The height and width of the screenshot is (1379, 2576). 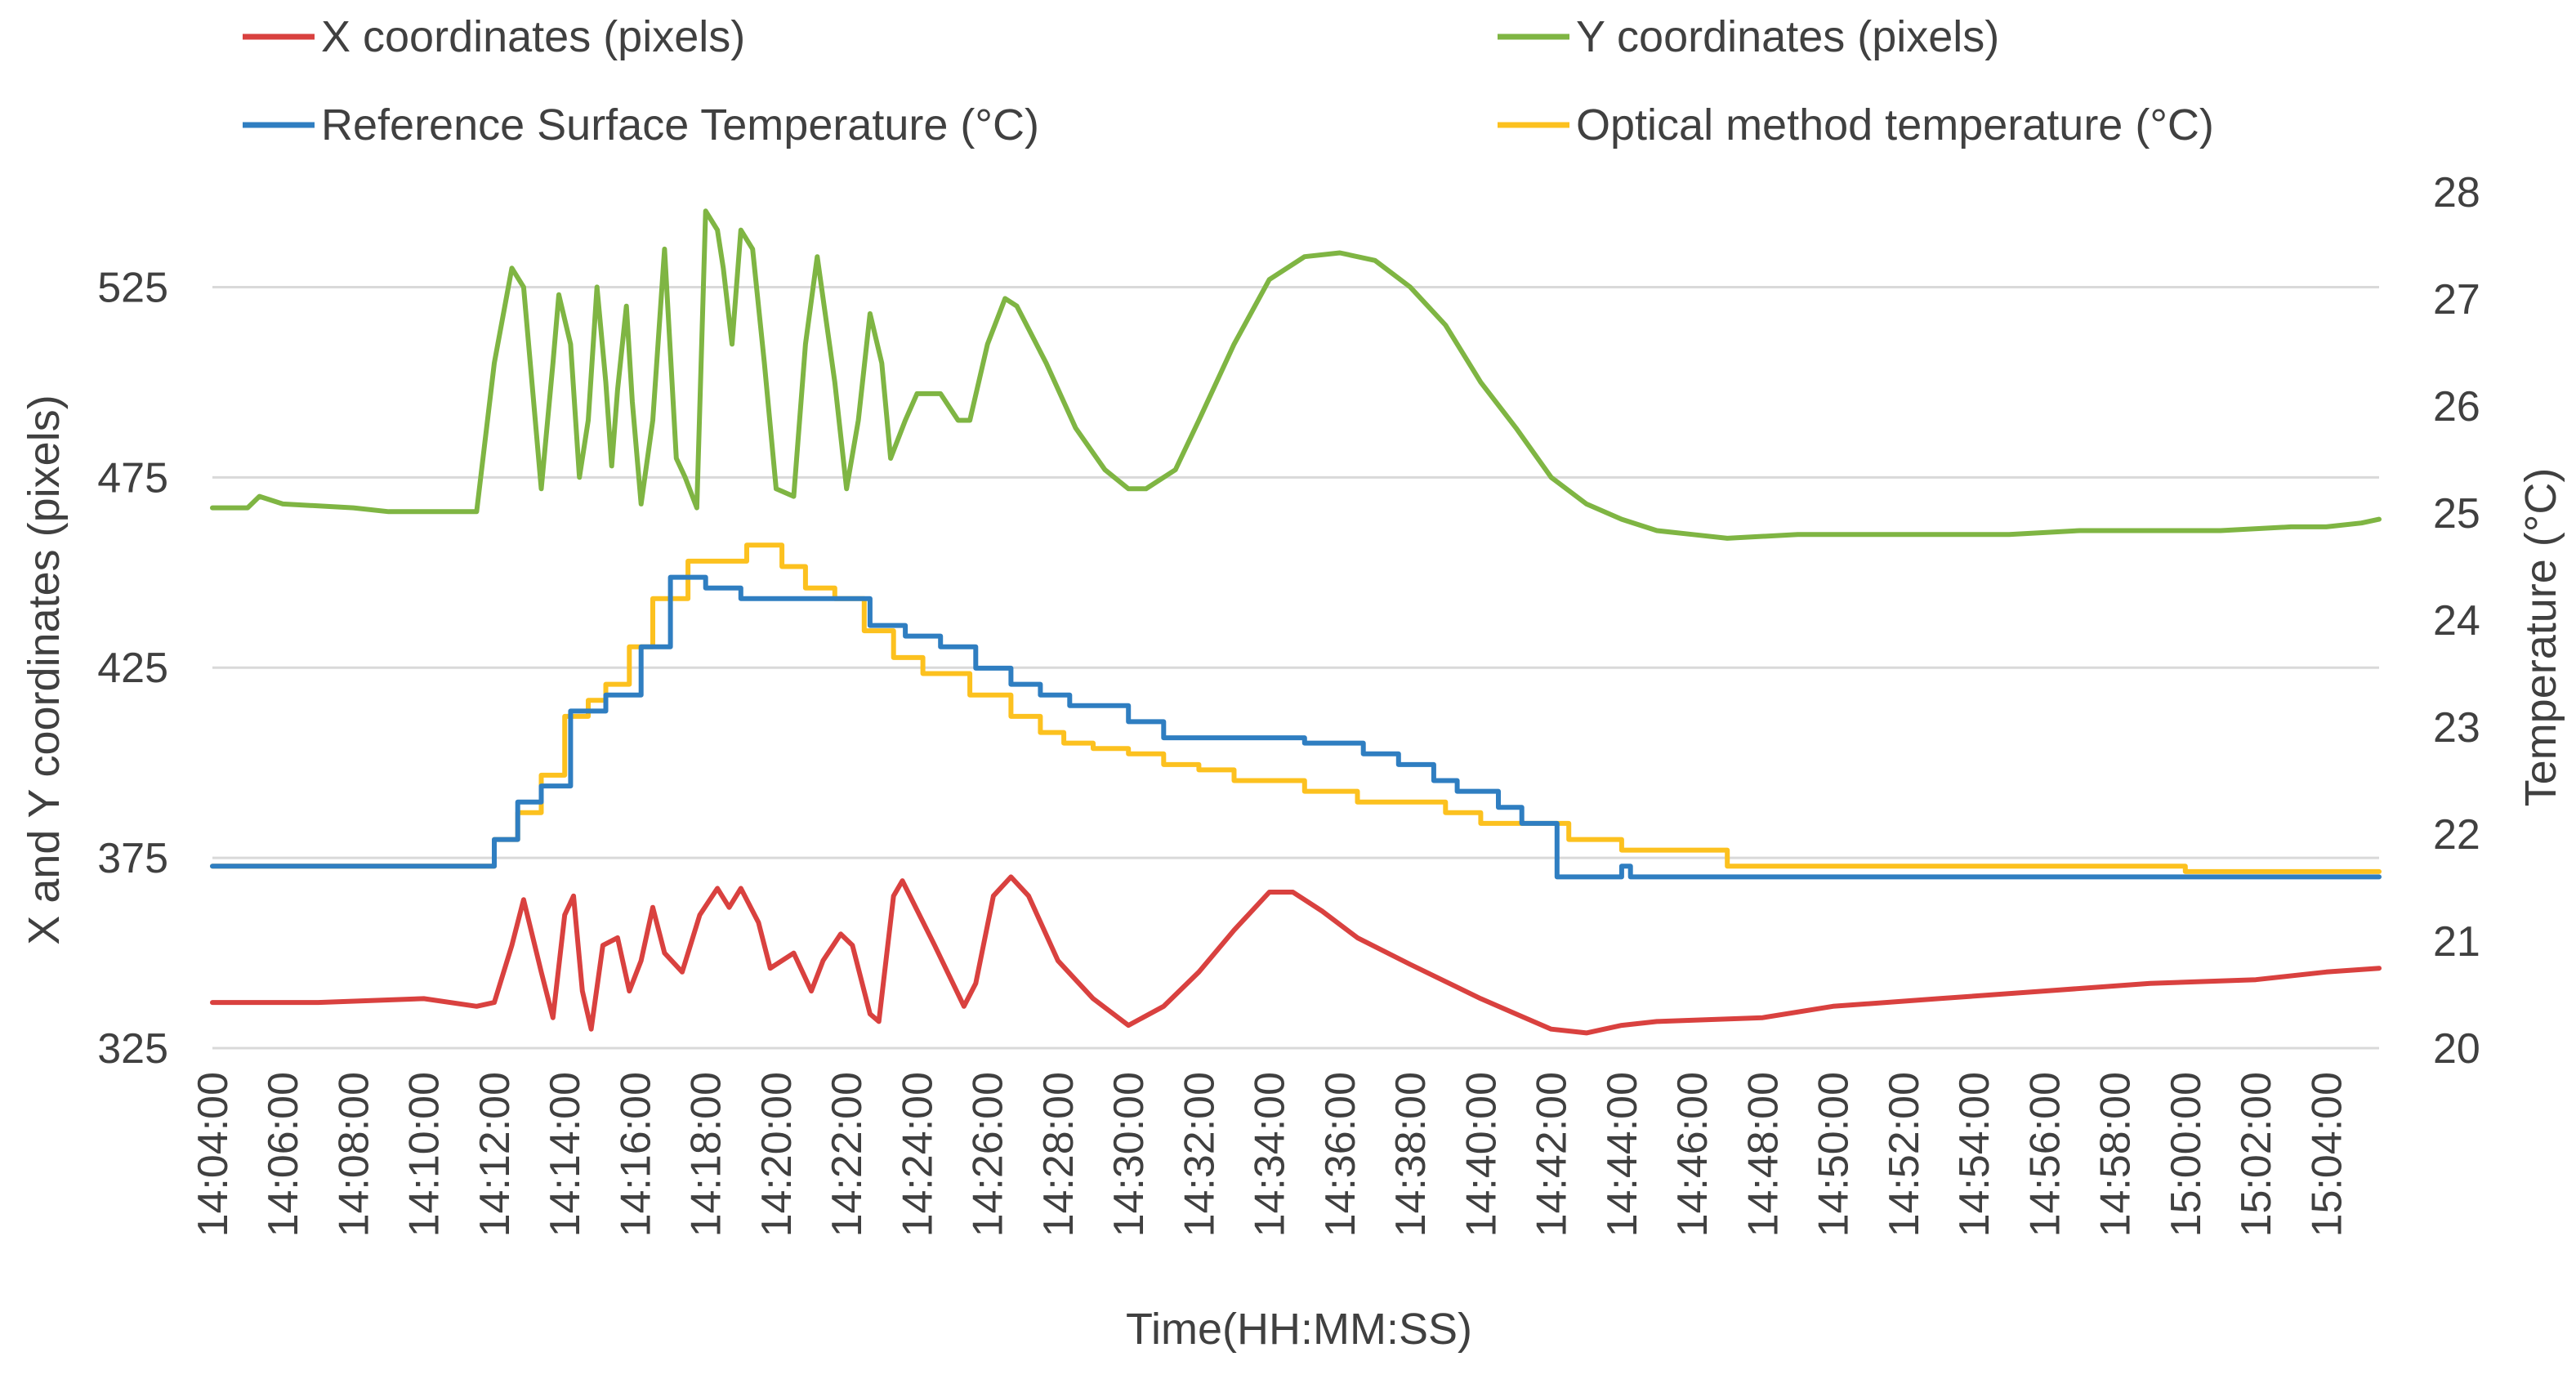 I want to click on y2-tick-label: 26, so click(x=2457, y=407).